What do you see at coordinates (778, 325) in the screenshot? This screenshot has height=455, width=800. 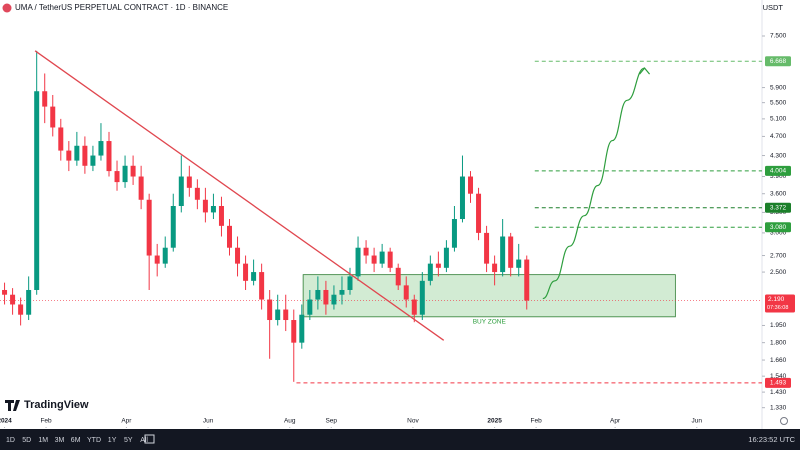 I see `y-tick-label: 1.950` at bounding box center [778, 325].